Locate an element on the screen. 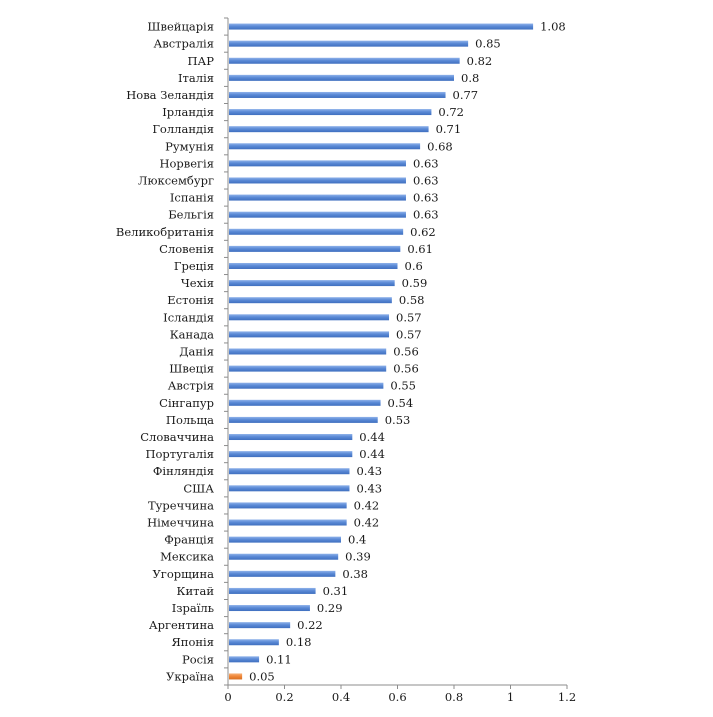 The height and width of the screenshot is (717, 713). category-label: Україна is located at coordinates (190, 676).